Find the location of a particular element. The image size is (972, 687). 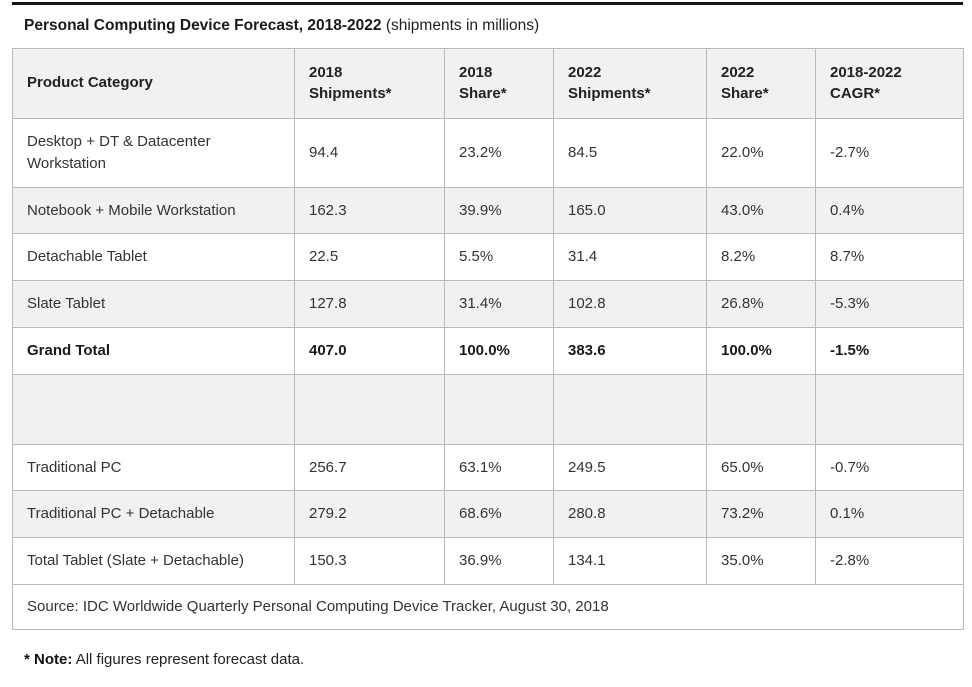

cell-2018-shipments: 94.4 is located at coordinates (369, 153).